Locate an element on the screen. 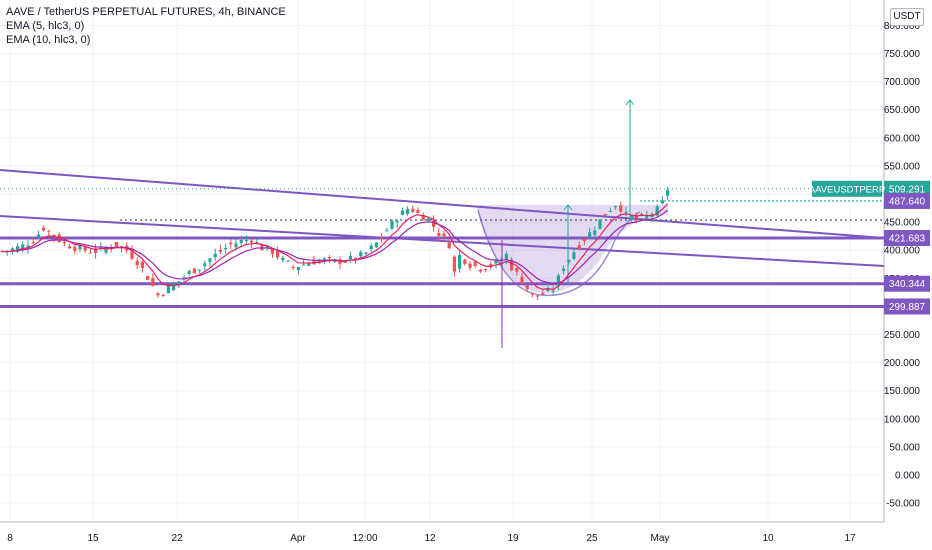  x-tick-label: 17 is located at coordinates (850, 538).